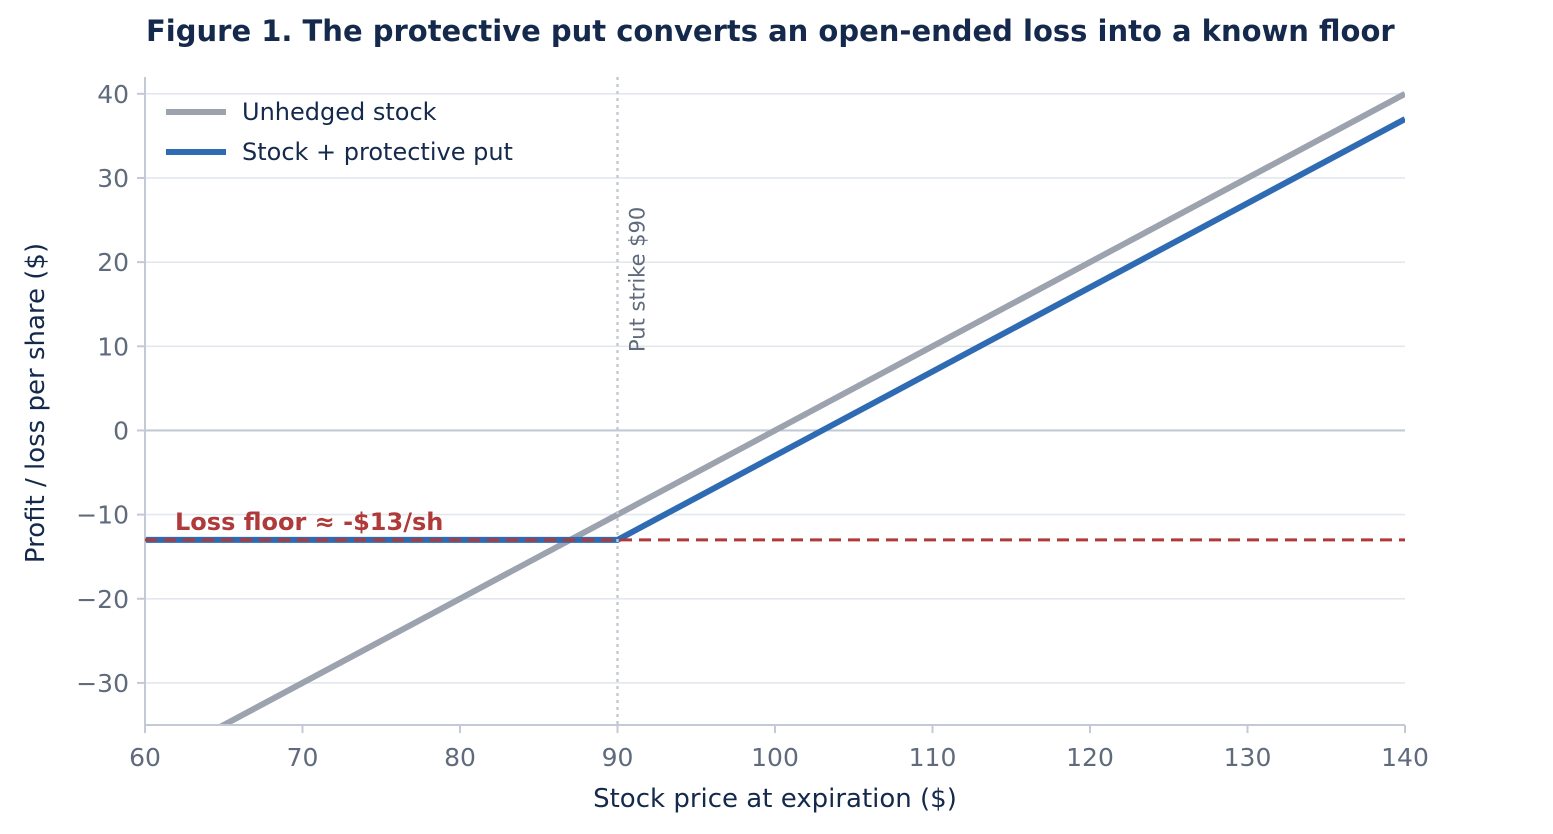 Image resolution: width=1553 pixels, height=834 pixels. I want to click on x-tick-label: 100, so click(775, 757).